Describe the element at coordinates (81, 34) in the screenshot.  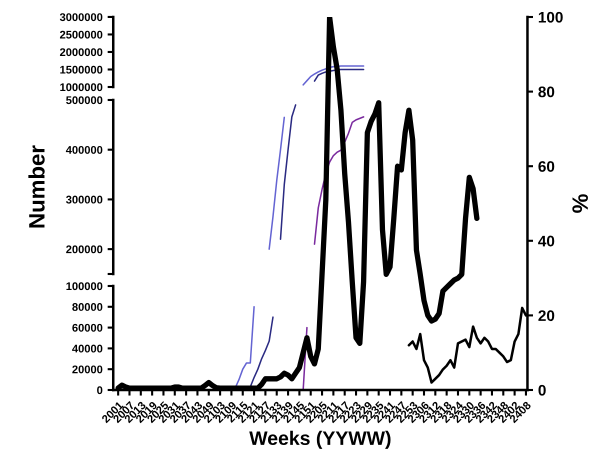
I see `y-tick-label: 2500000` at that location.